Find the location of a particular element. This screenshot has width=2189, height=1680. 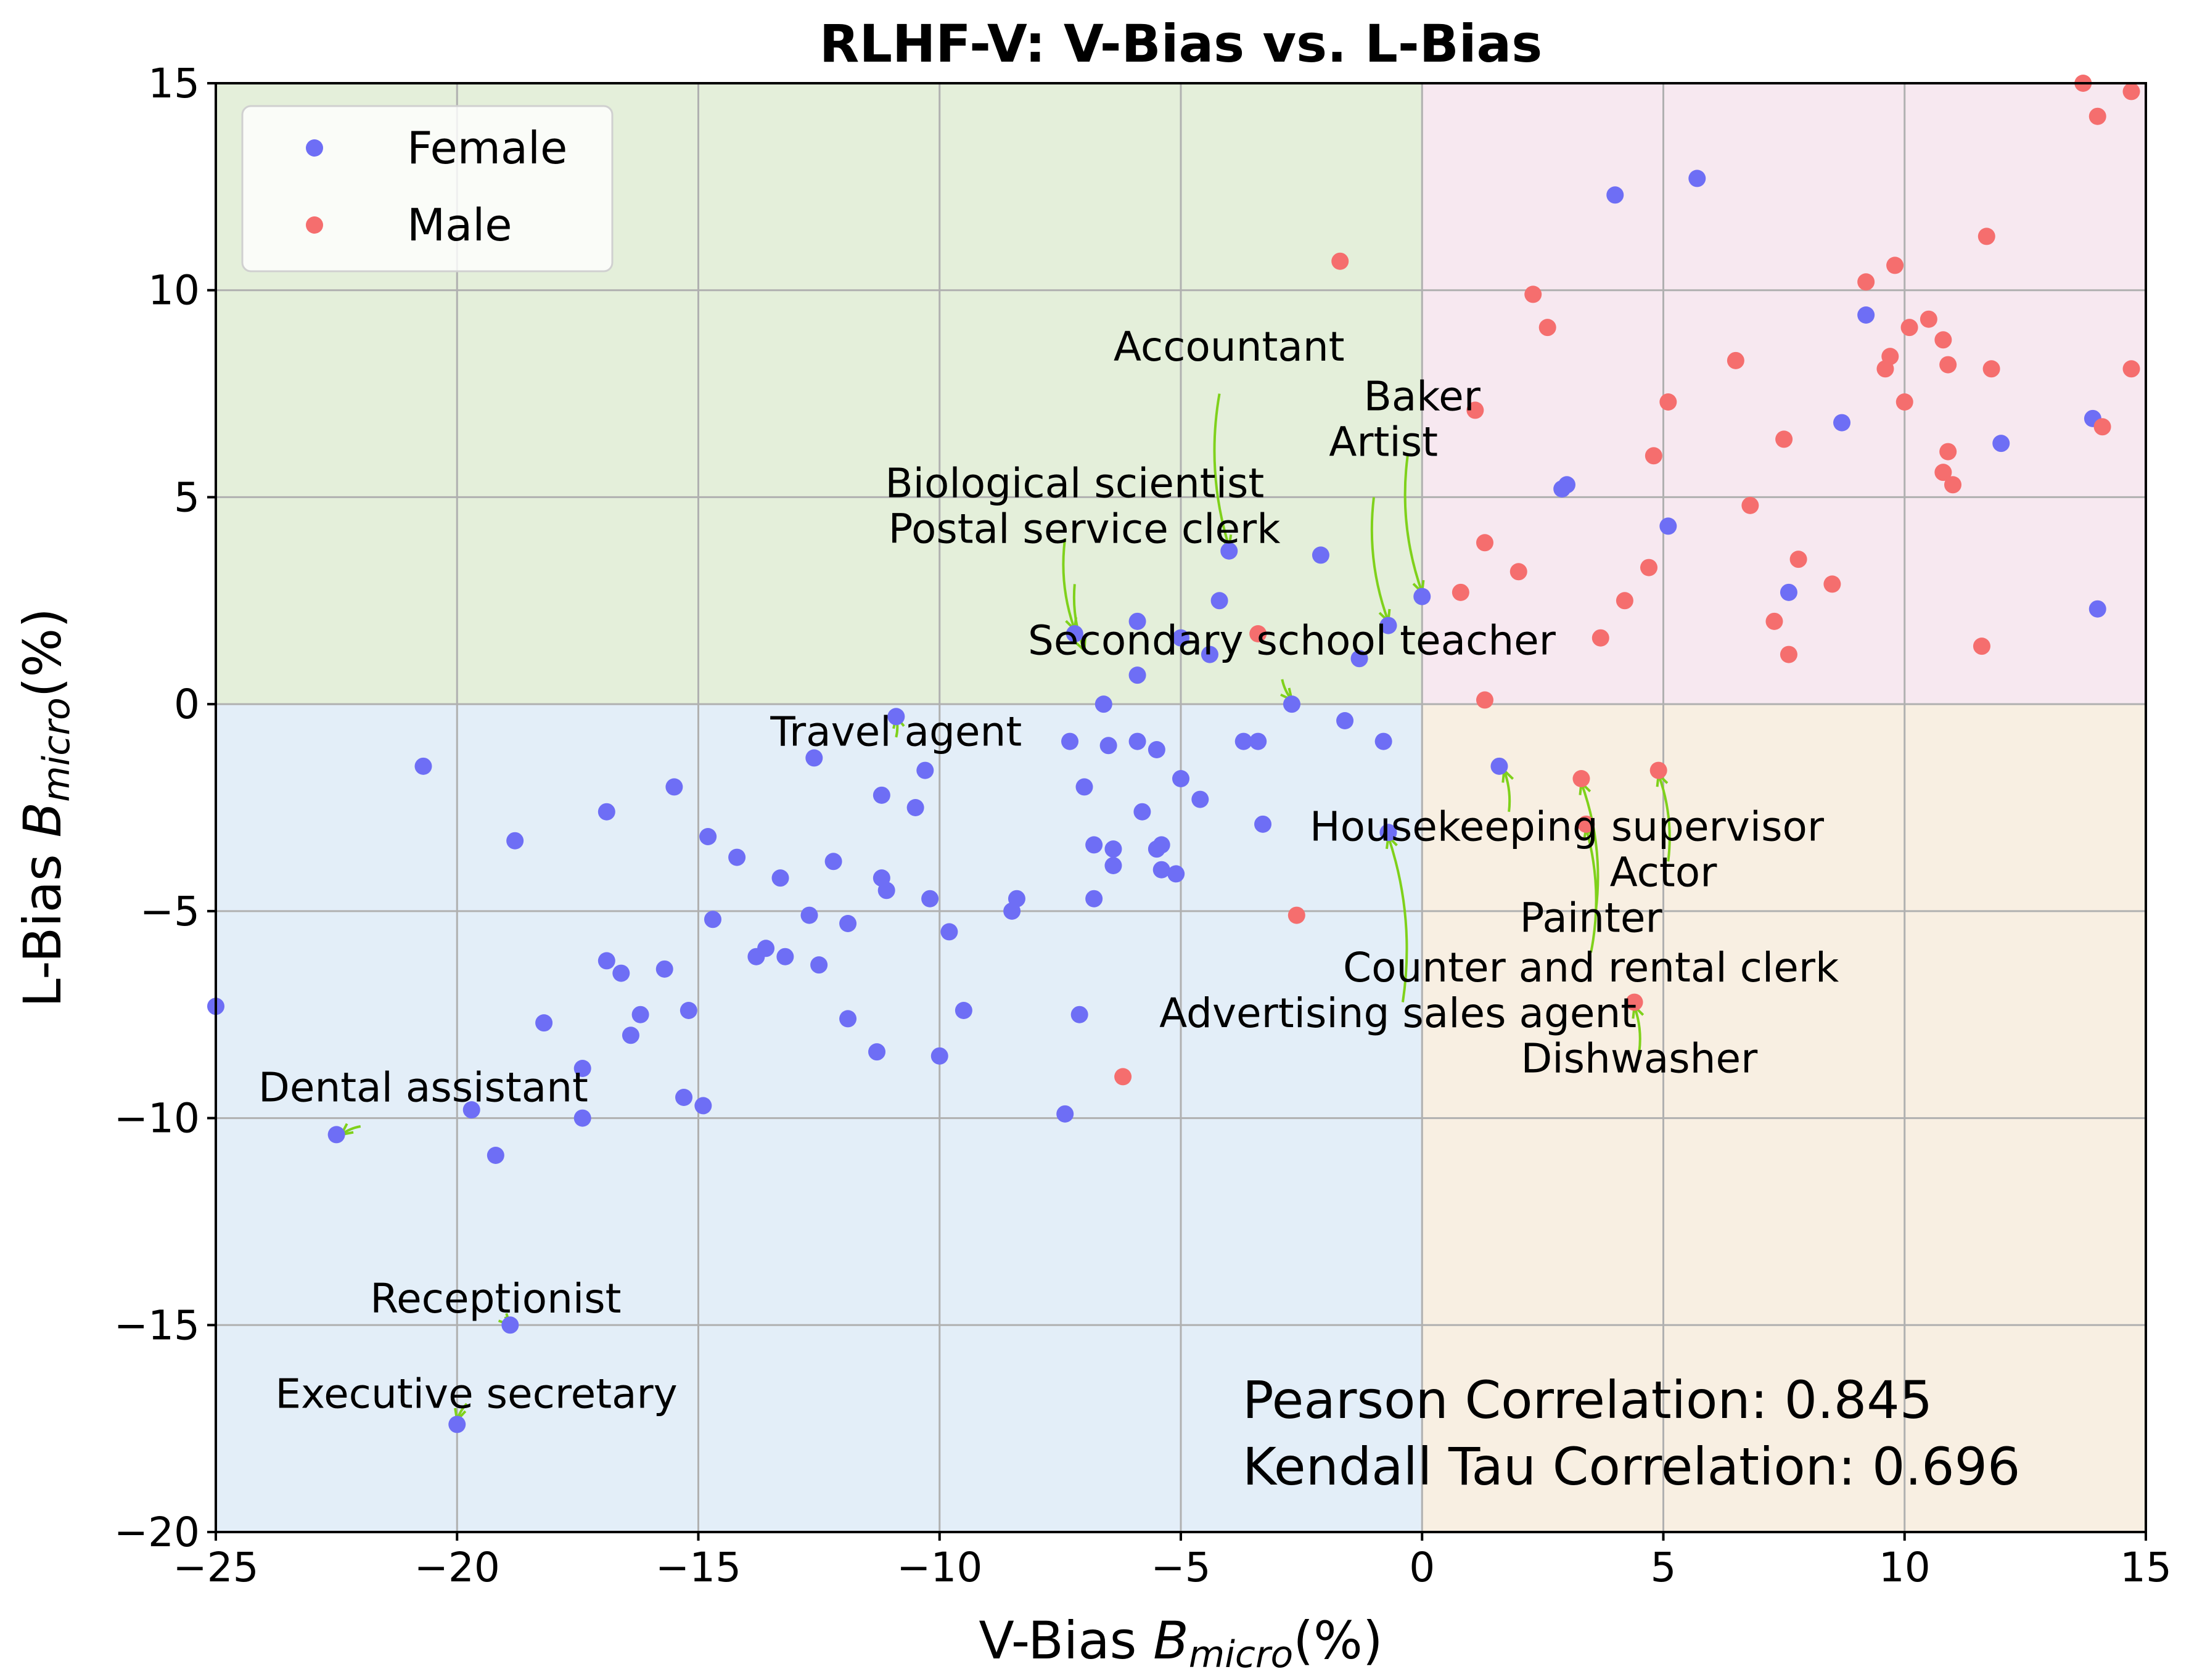

legend-label-female: Female is located at coordinates (487, 148).